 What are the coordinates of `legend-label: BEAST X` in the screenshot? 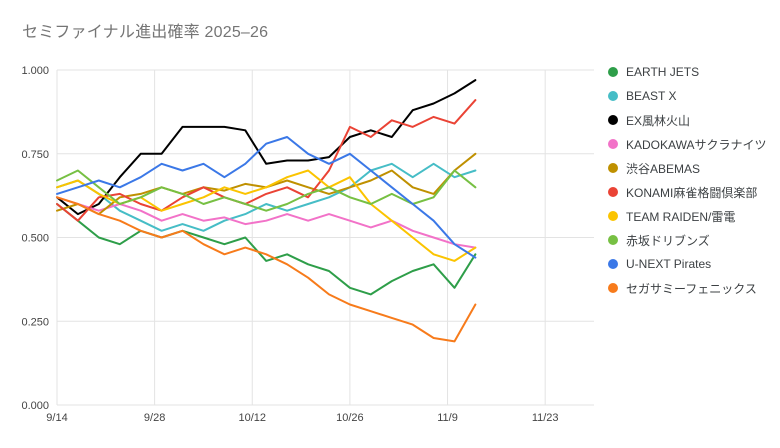 It's located at (651, 96).